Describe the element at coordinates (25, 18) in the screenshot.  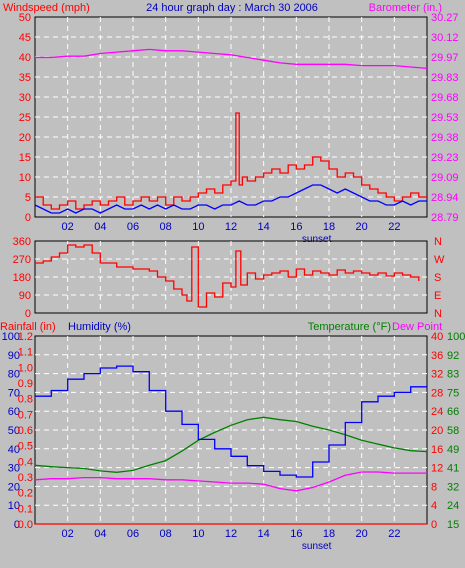
I see `windspeed-tick-label: 50` at that location.